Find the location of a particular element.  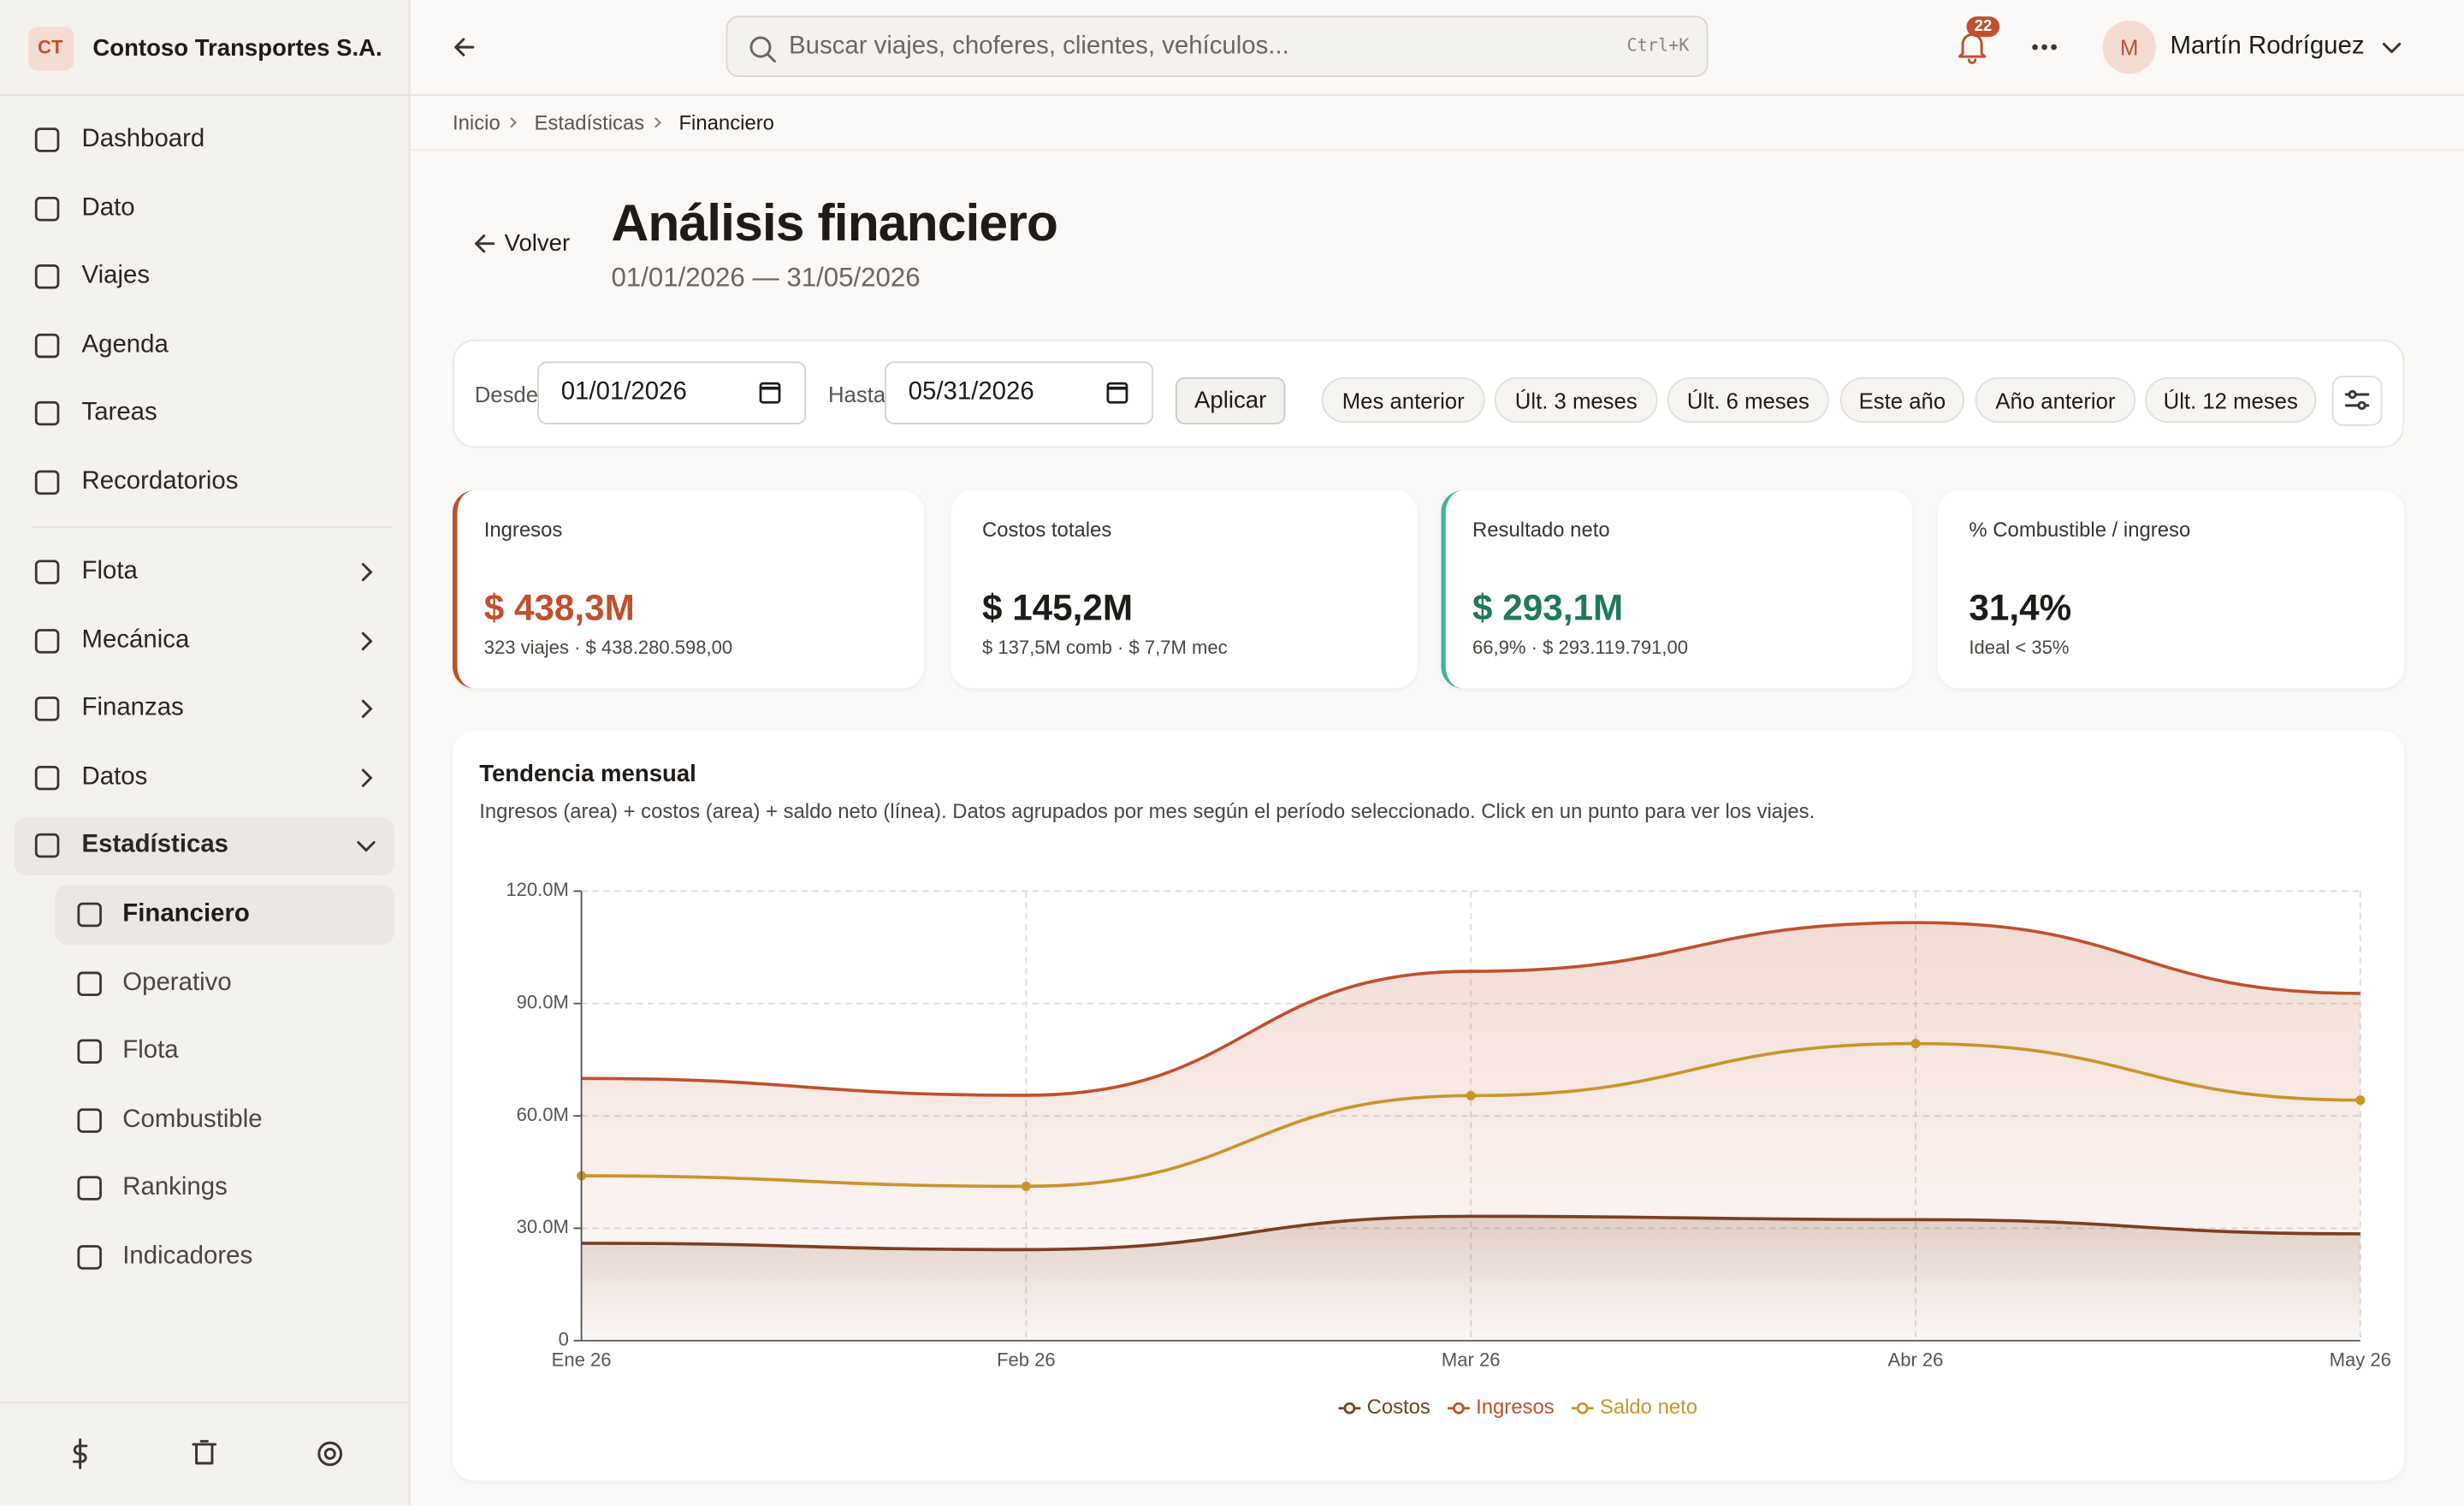

subnav-item: Financiero is located at coordinates (186, 914).